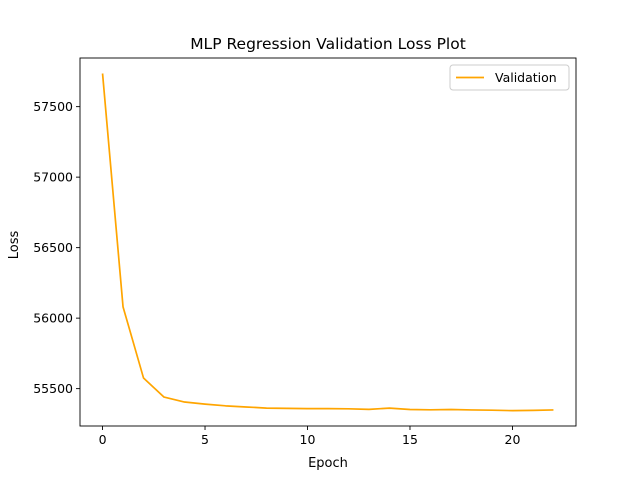 This screenshot has width=640, height=480. Describe the element at coordinates (53, 388) in the screenshot. I see `y-tick-label: 55500` at that location.